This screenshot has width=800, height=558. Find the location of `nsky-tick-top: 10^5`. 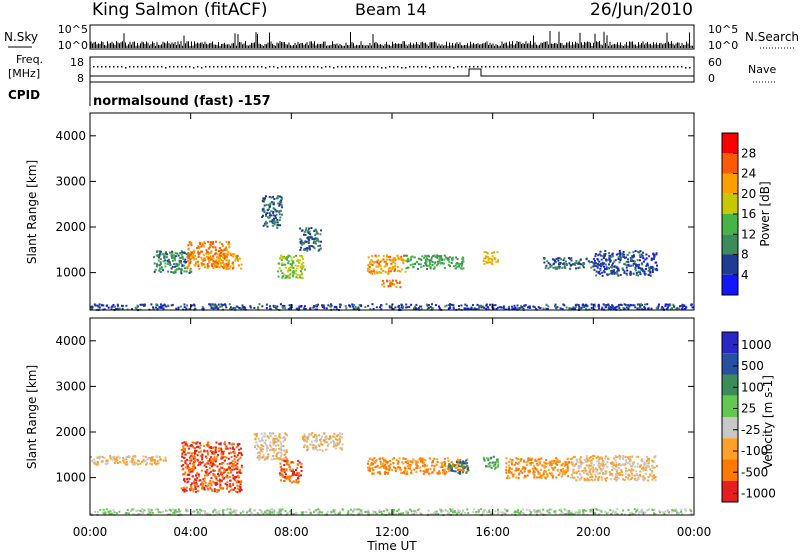

nsky-tick-top: 10^5 is located at coordinates (73, 29).